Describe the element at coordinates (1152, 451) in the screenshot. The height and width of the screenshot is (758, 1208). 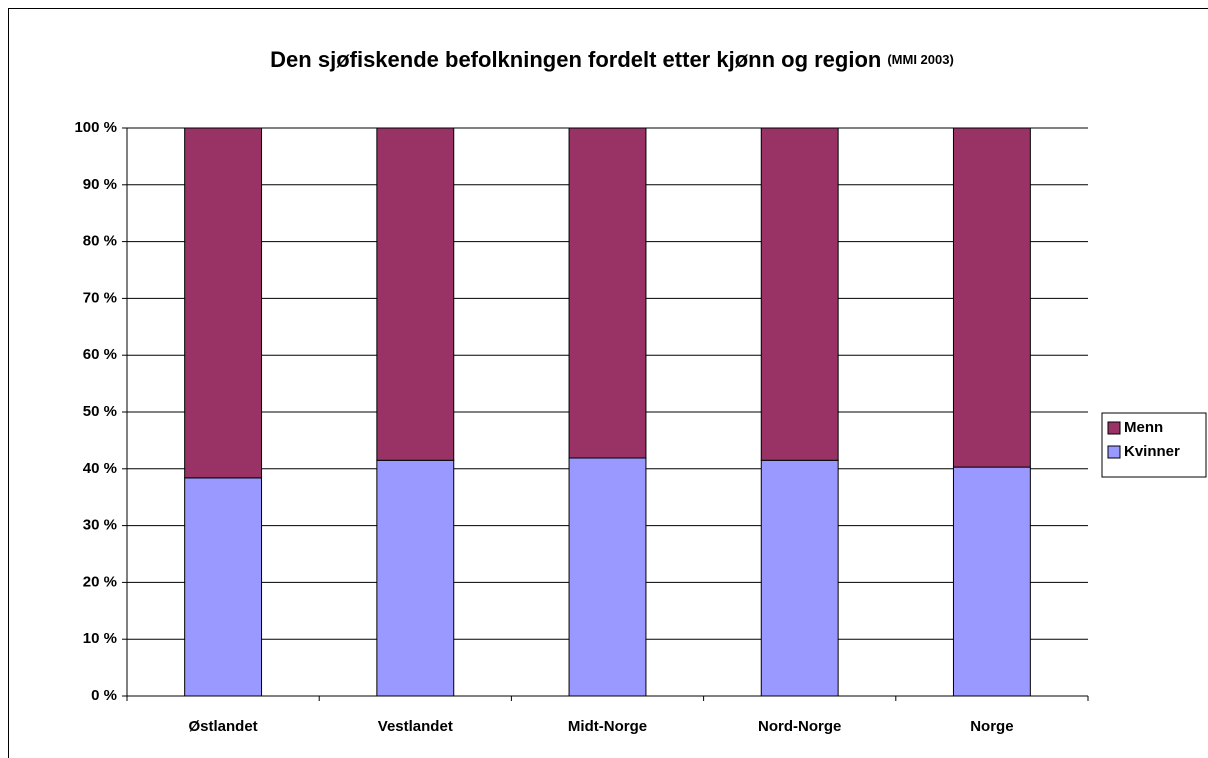
I see `legend-label: Kvinner` at that location.